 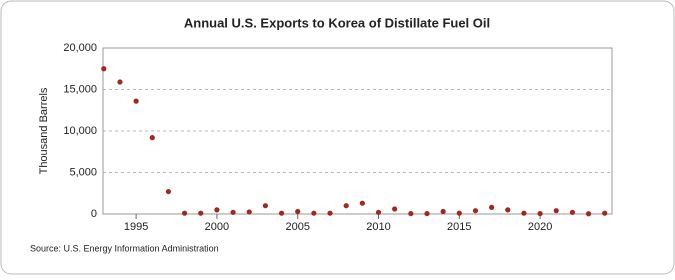 I want to click on x-tick-label: 2020, so click(x=540, y=227).